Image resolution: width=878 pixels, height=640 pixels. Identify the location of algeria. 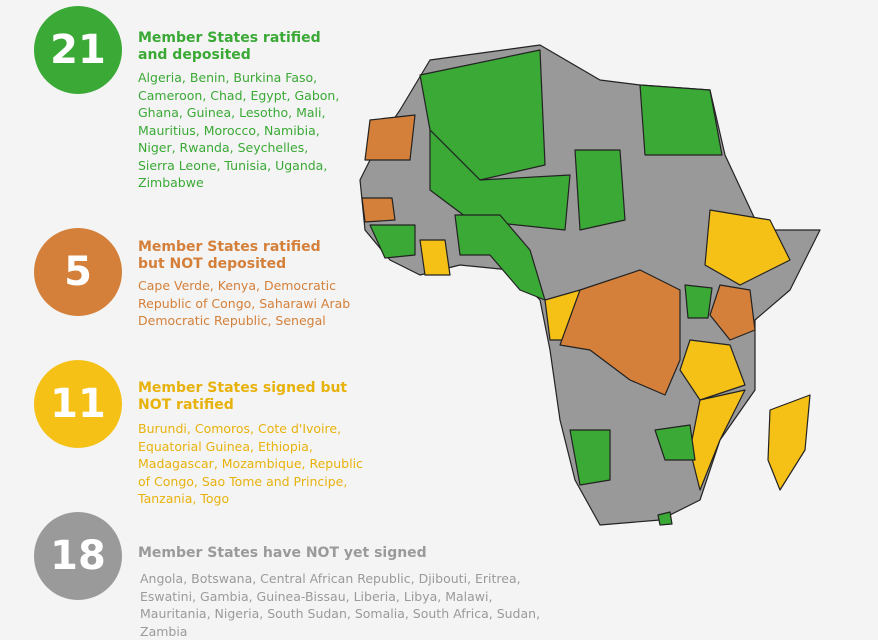
(482, 115).